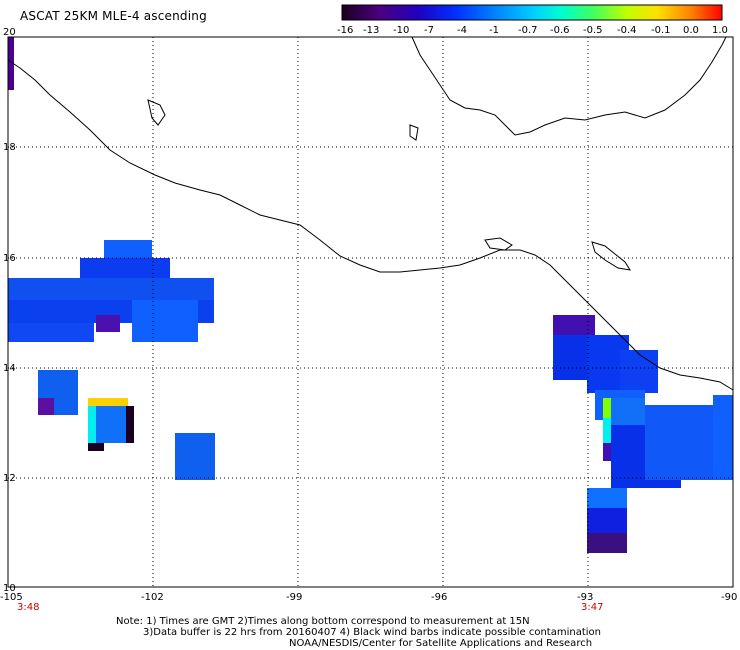  Describe the element at coordinates (729, 597) in the screenshot. I see `lon-label: -90` at that location.